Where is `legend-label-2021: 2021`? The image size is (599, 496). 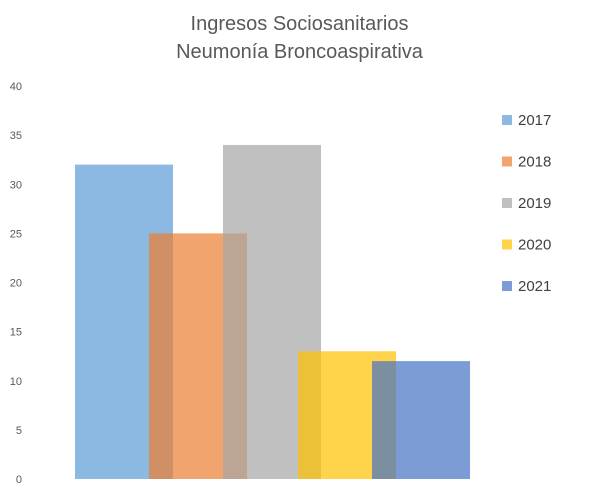 legend-label-2021: 2021 is located at coordinates (534, 286).